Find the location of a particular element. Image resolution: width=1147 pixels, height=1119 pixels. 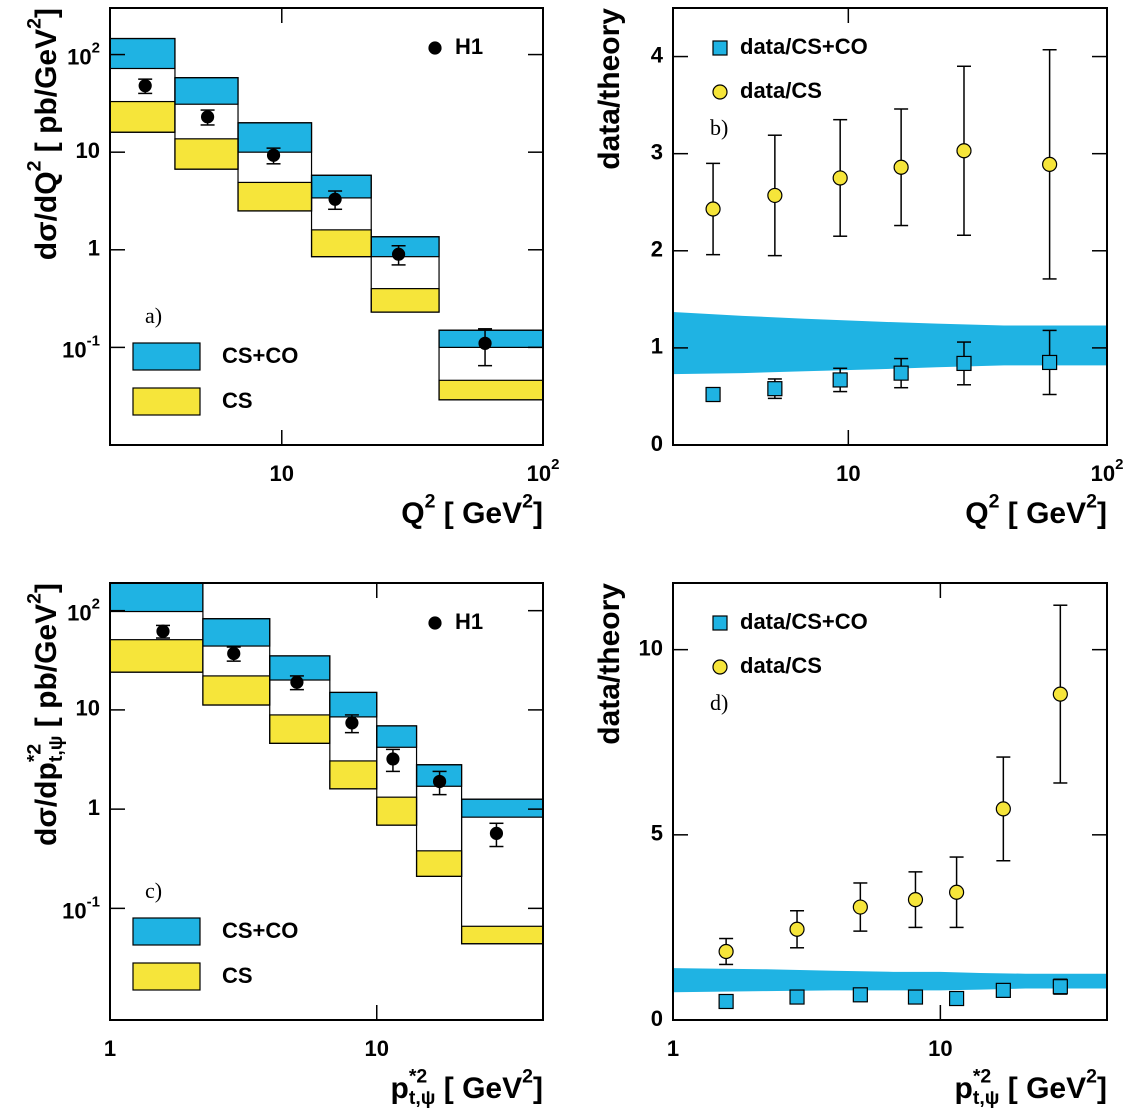

panel-label: c) is located at coordinates (153, 890).